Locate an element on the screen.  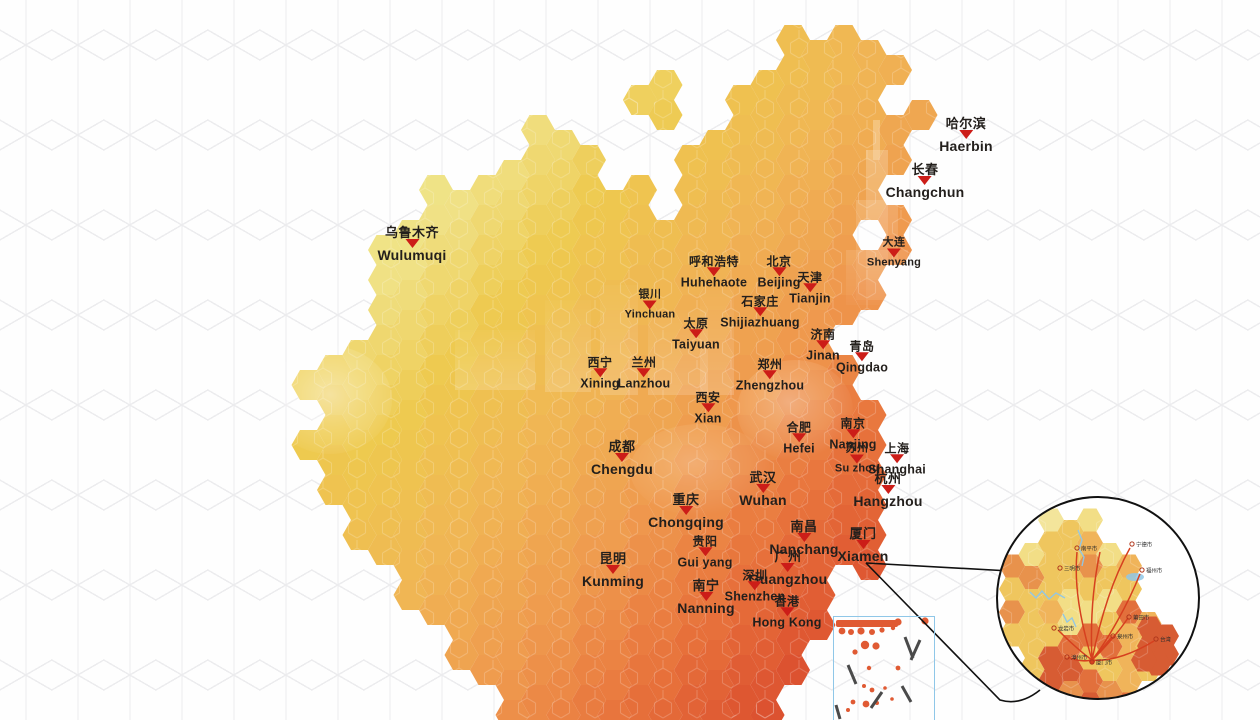
city-label-jinan: 济南 Jinan is located at coordinates (823, 345).